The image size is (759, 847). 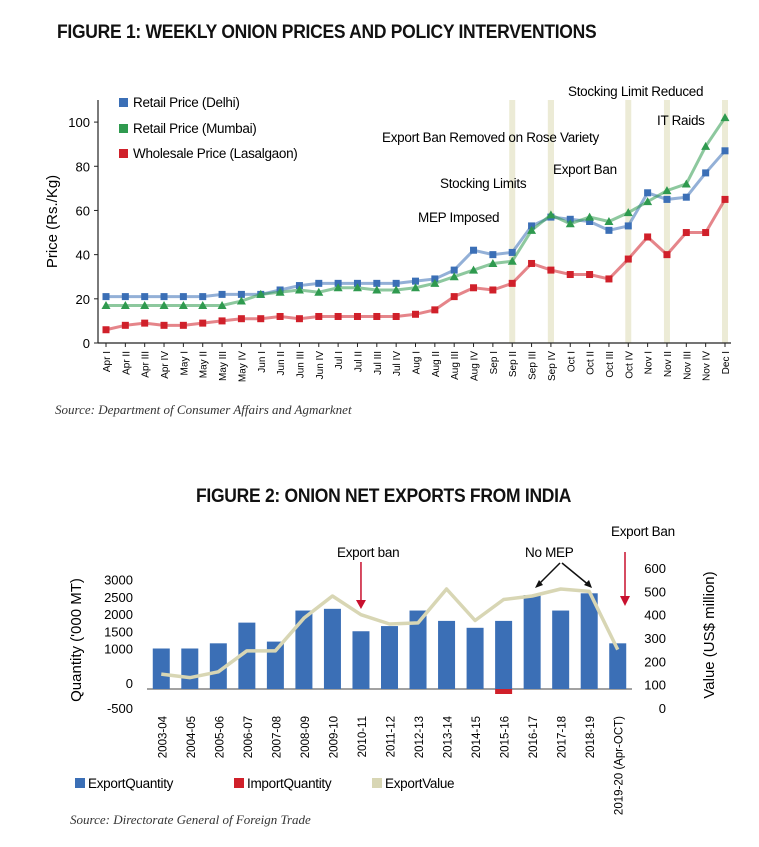 I want to click on figure2-title: FIGURE 2: ONION NET EXPORTS FROM INDIA, so click(x=384, y=496).